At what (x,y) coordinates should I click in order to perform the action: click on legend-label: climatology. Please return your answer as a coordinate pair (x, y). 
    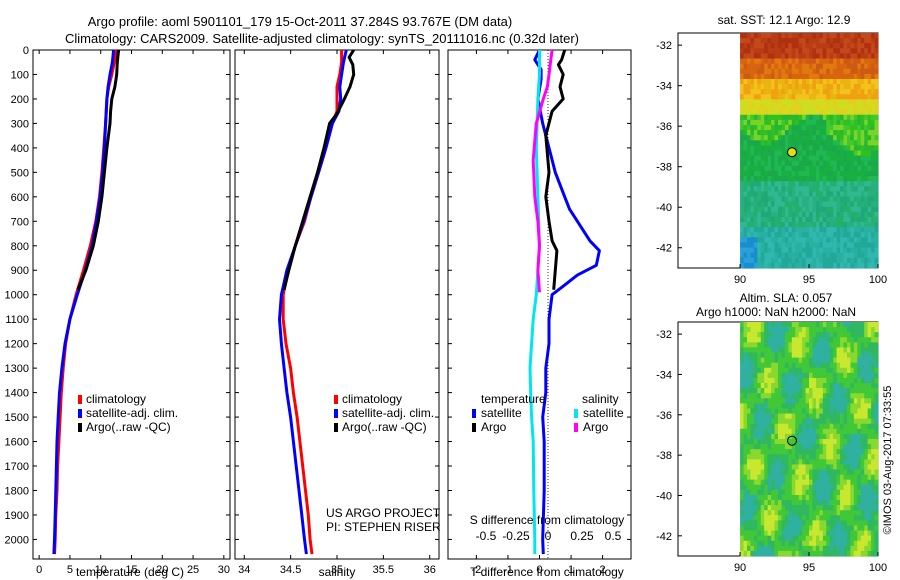
    Looking at the image, I should click on (372, 399).